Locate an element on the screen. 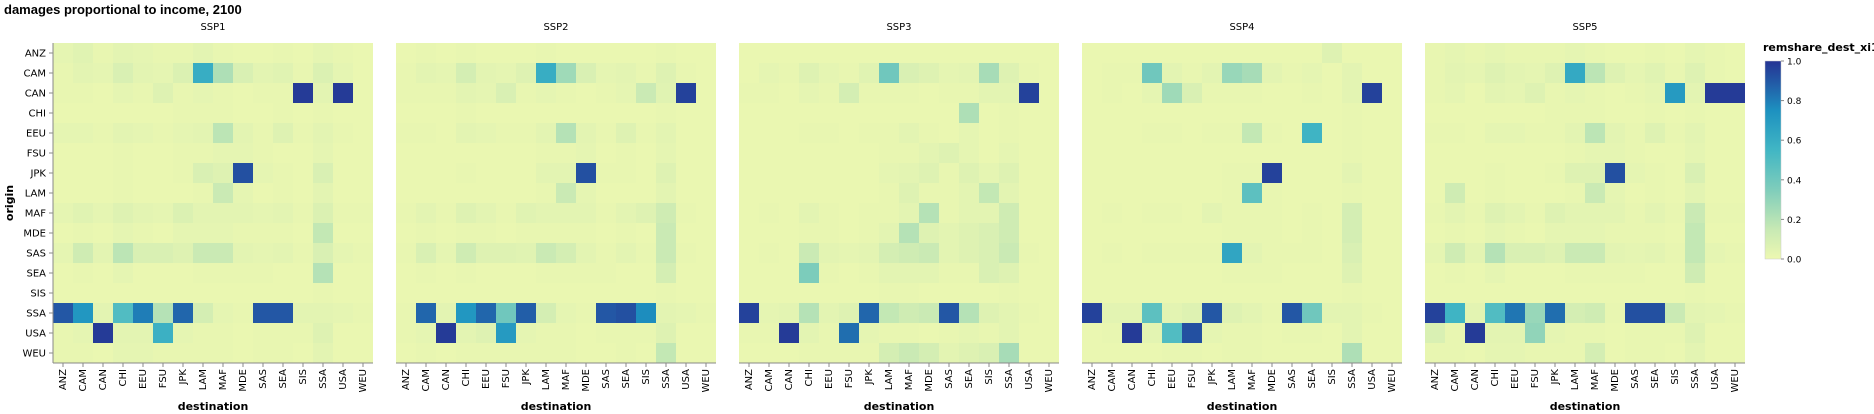 This screenshot has width=1874, height=414. x-tick-label: MDE is located at coordinates (243, 380).